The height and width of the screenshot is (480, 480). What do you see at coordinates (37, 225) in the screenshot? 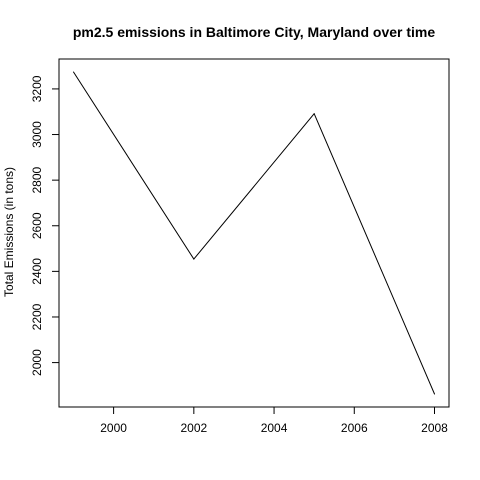
I see `y-tick-label: 2600` at bounding box center [37, 225].